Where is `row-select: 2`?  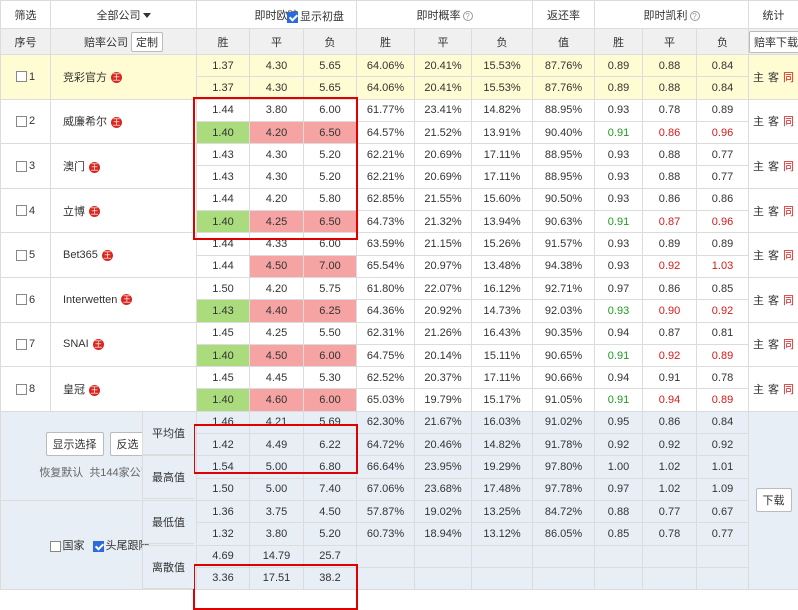 row-select: 2 is located at coordinates (25, 121).